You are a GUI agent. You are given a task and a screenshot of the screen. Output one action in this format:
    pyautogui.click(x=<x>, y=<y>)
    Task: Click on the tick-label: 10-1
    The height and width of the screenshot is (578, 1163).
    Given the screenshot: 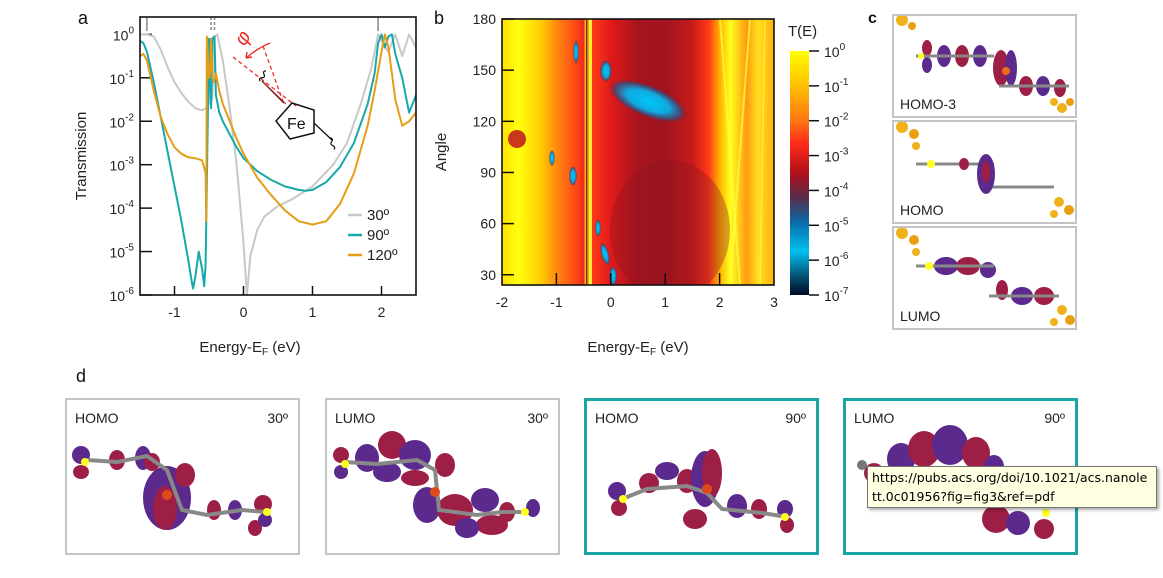 What is the action you would take?
    pyautogui.click(x=122, y=78)
    